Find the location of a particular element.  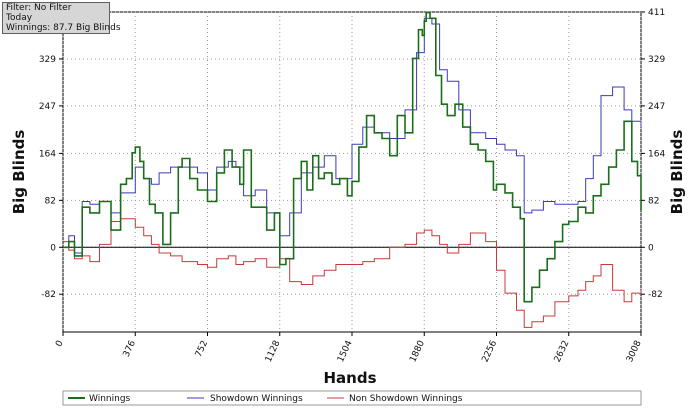

x-axis-ticks: 0 376 752 1128 1504 1880 2256 2632 3008 is located at coordinates (349, 348).